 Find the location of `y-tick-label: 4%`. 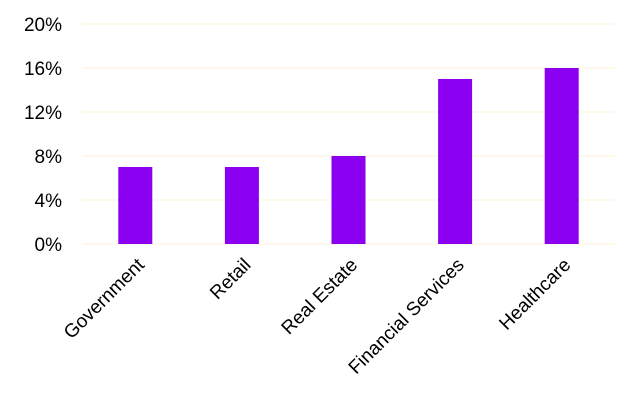

y-tick-label: 4% is located at coordinates (49, 201).